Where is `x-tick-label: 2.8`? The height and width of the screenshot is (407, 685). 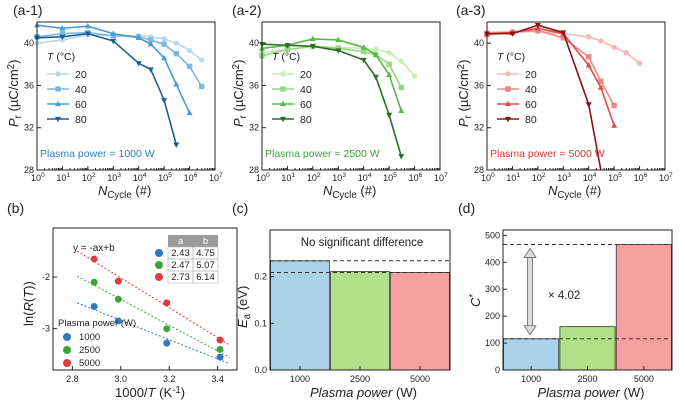 x-tick-label: 2.8 is located at coordinates (72, 379).